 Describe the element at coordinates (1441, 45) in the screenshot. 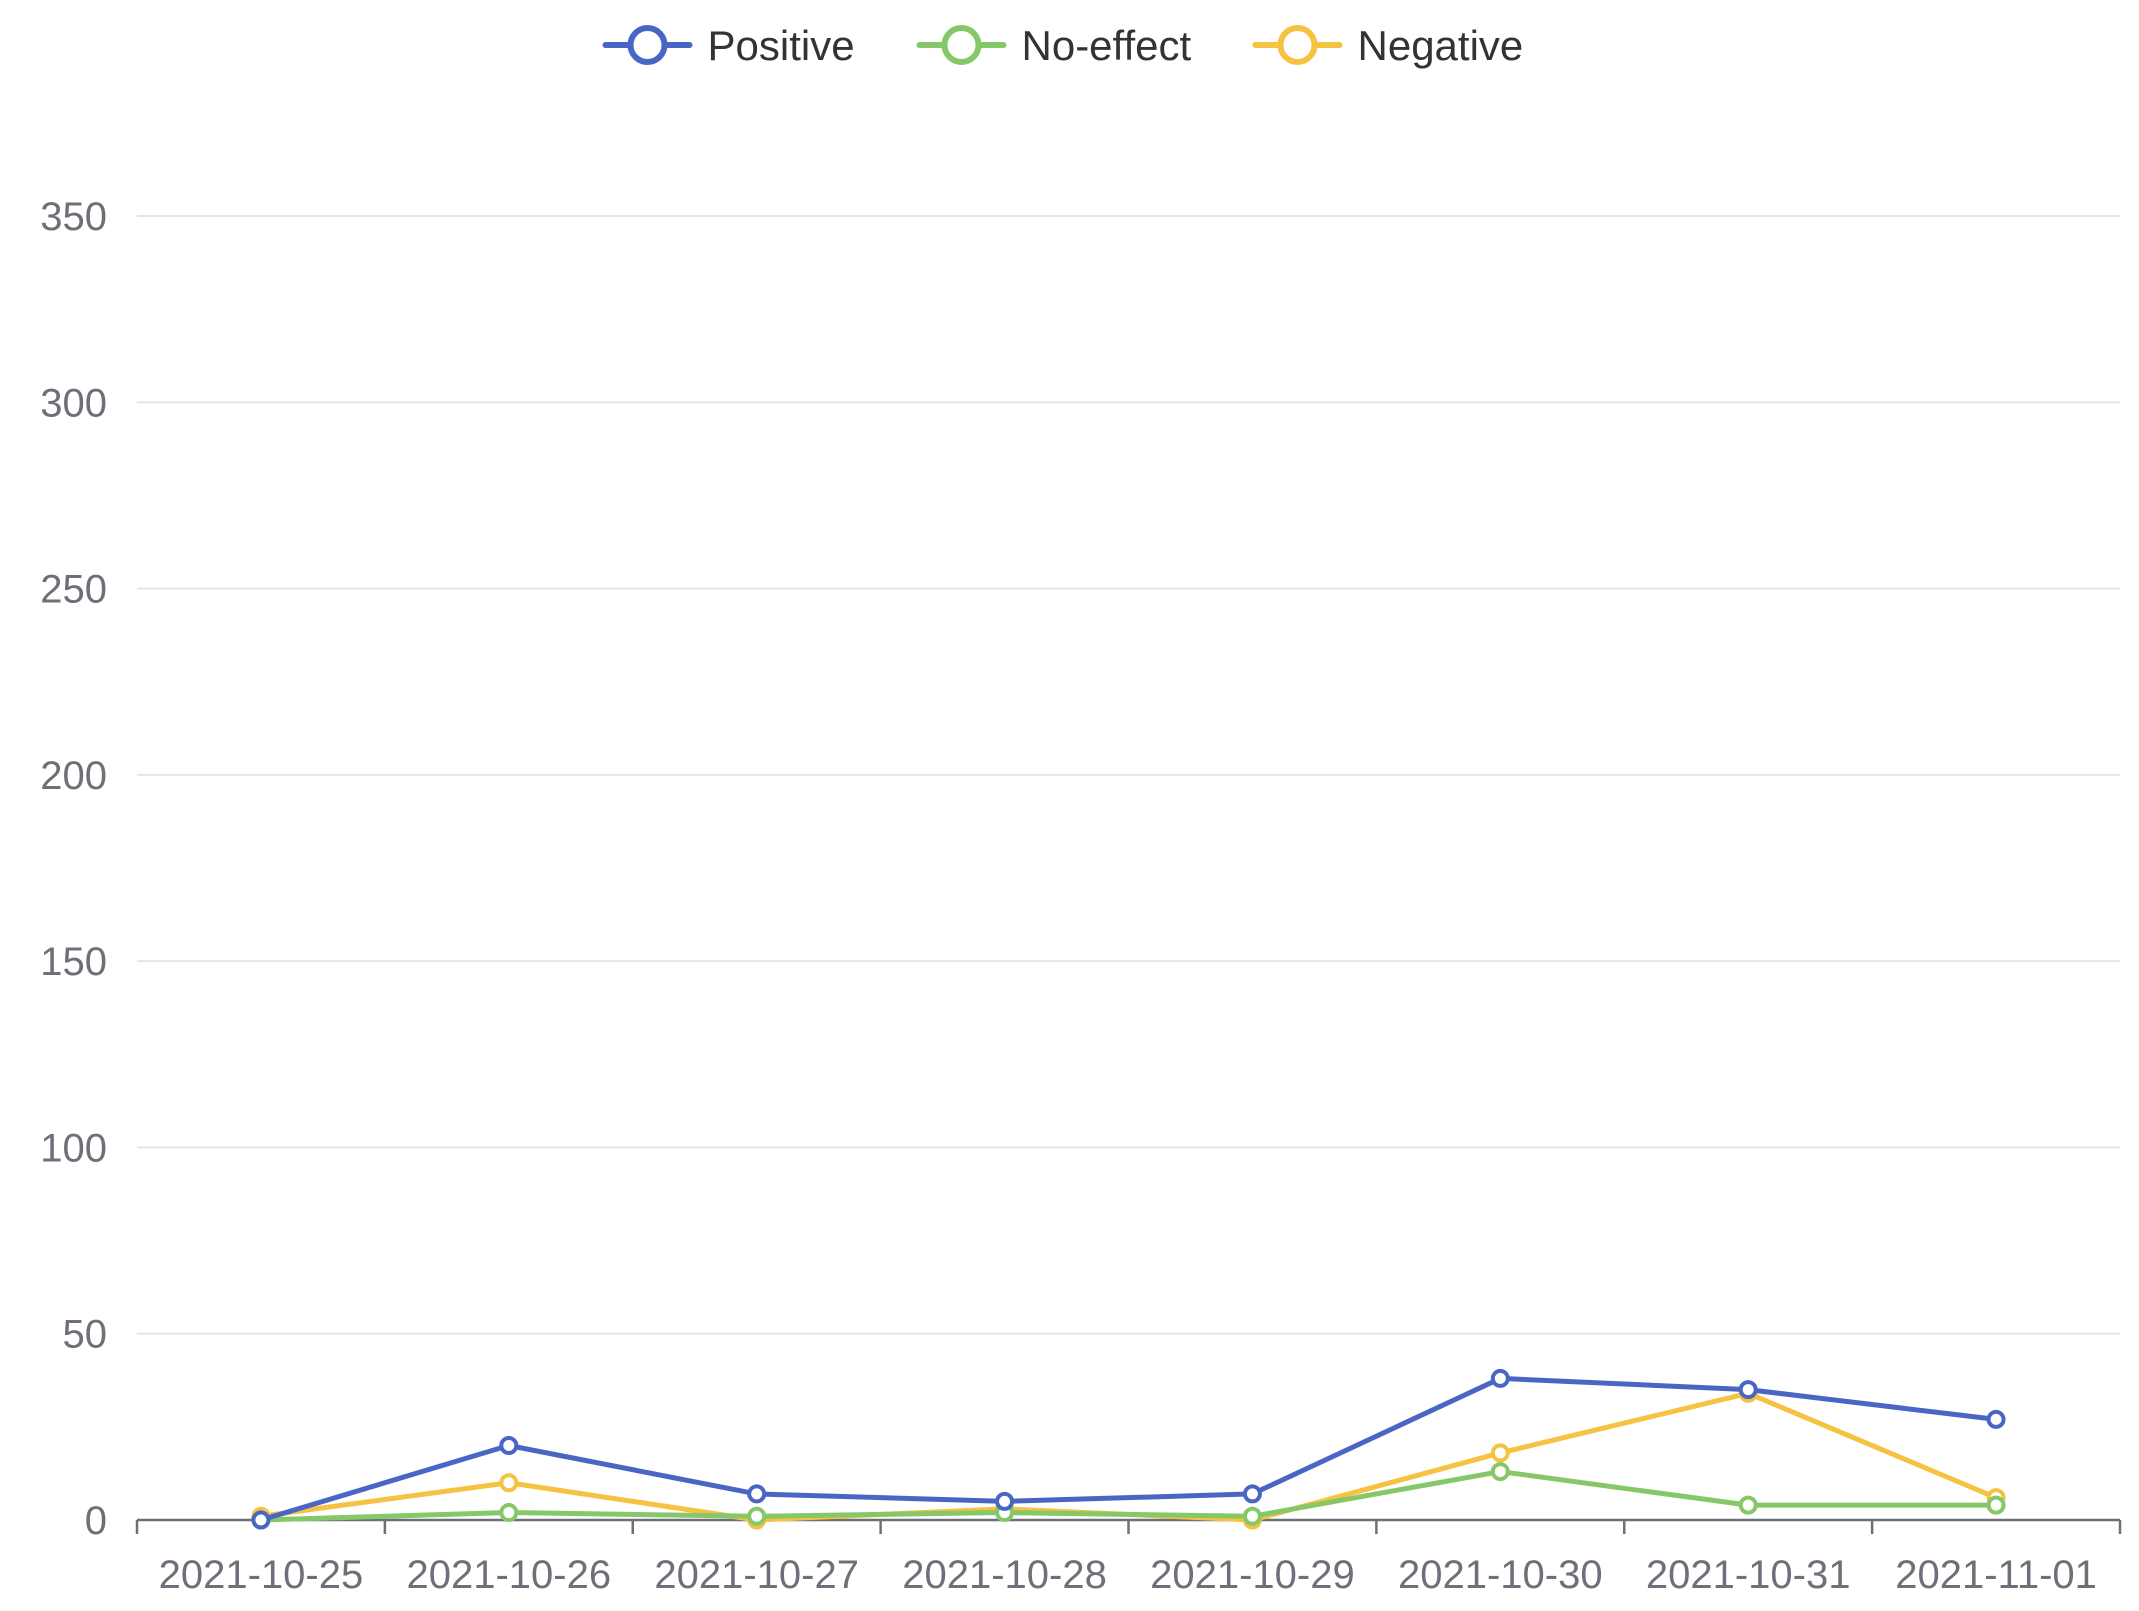

I see `legend-label: Negative` at that location.